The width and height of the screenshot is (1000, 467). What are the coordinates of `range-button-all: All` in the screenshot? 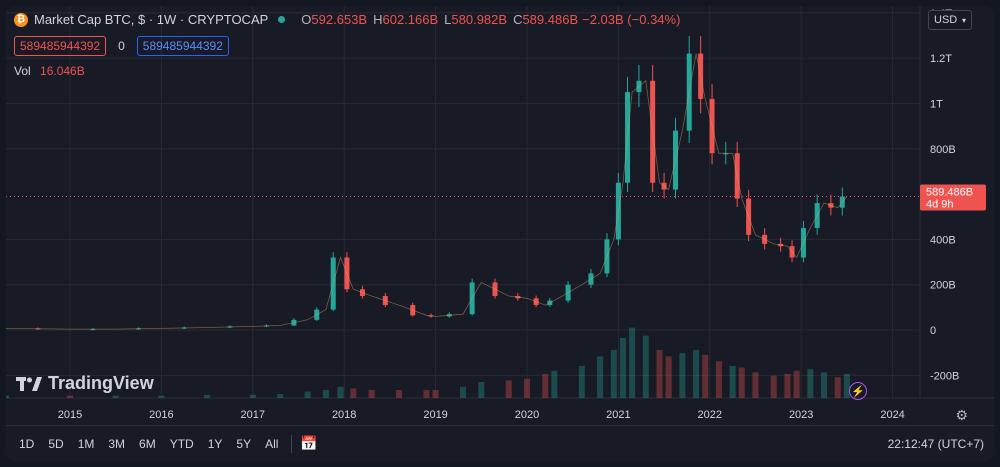 It's located at (272, 443).